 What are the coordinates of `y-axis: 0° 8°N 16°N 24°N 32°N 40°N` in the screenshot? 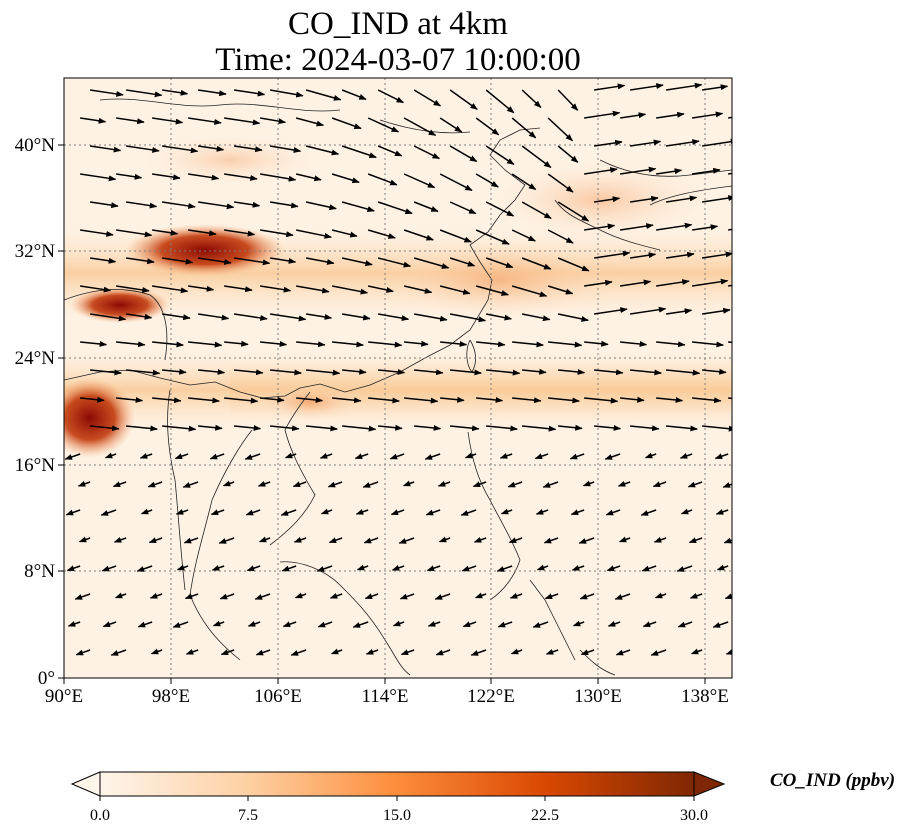 It's located at (39, 412).